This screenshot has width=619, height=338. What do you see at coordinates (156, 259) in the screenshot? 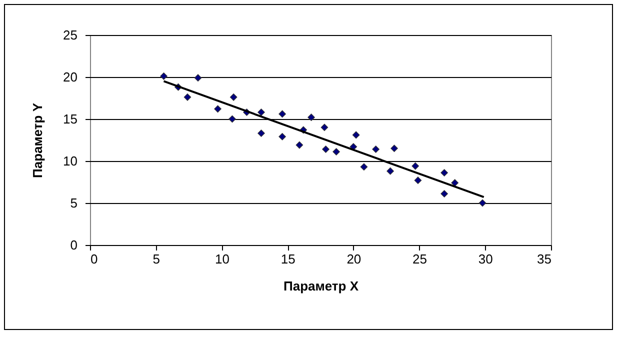
I see `x-tick-label: 5` at bounding box center [156, 259].